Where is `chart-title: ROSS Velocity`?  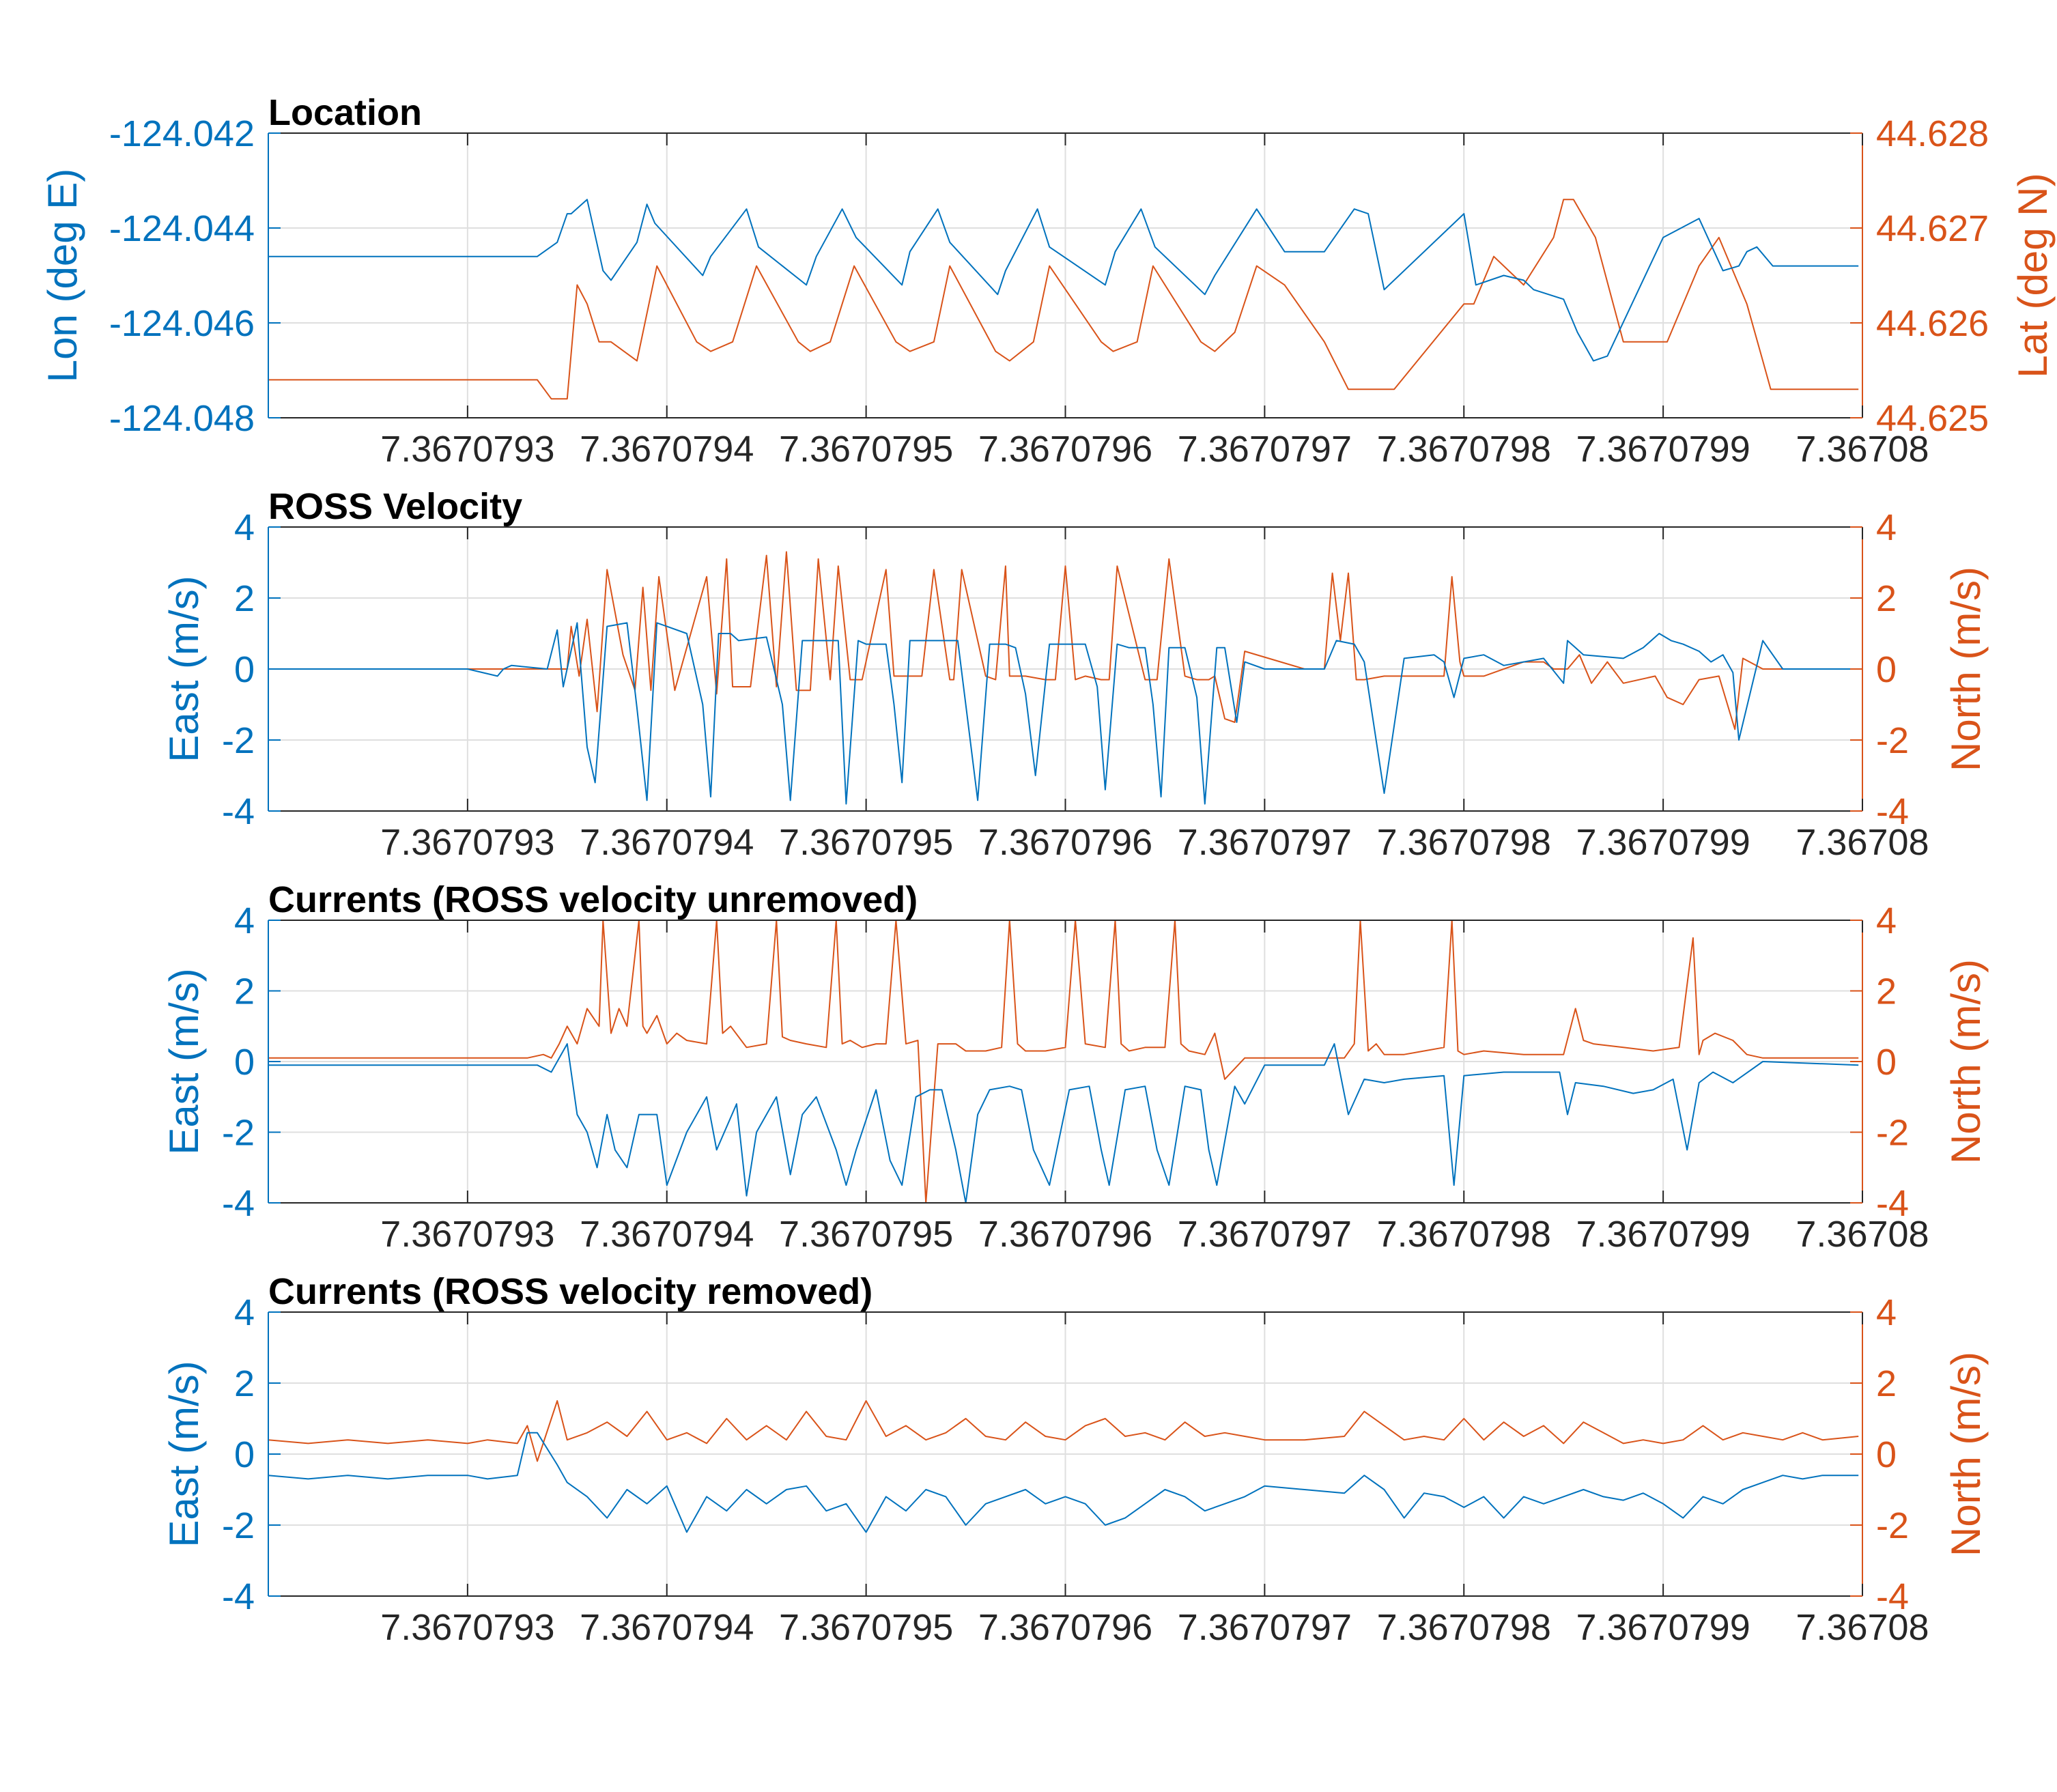 chart-title: ROSS Velocity is located at coordinates (395, 506).